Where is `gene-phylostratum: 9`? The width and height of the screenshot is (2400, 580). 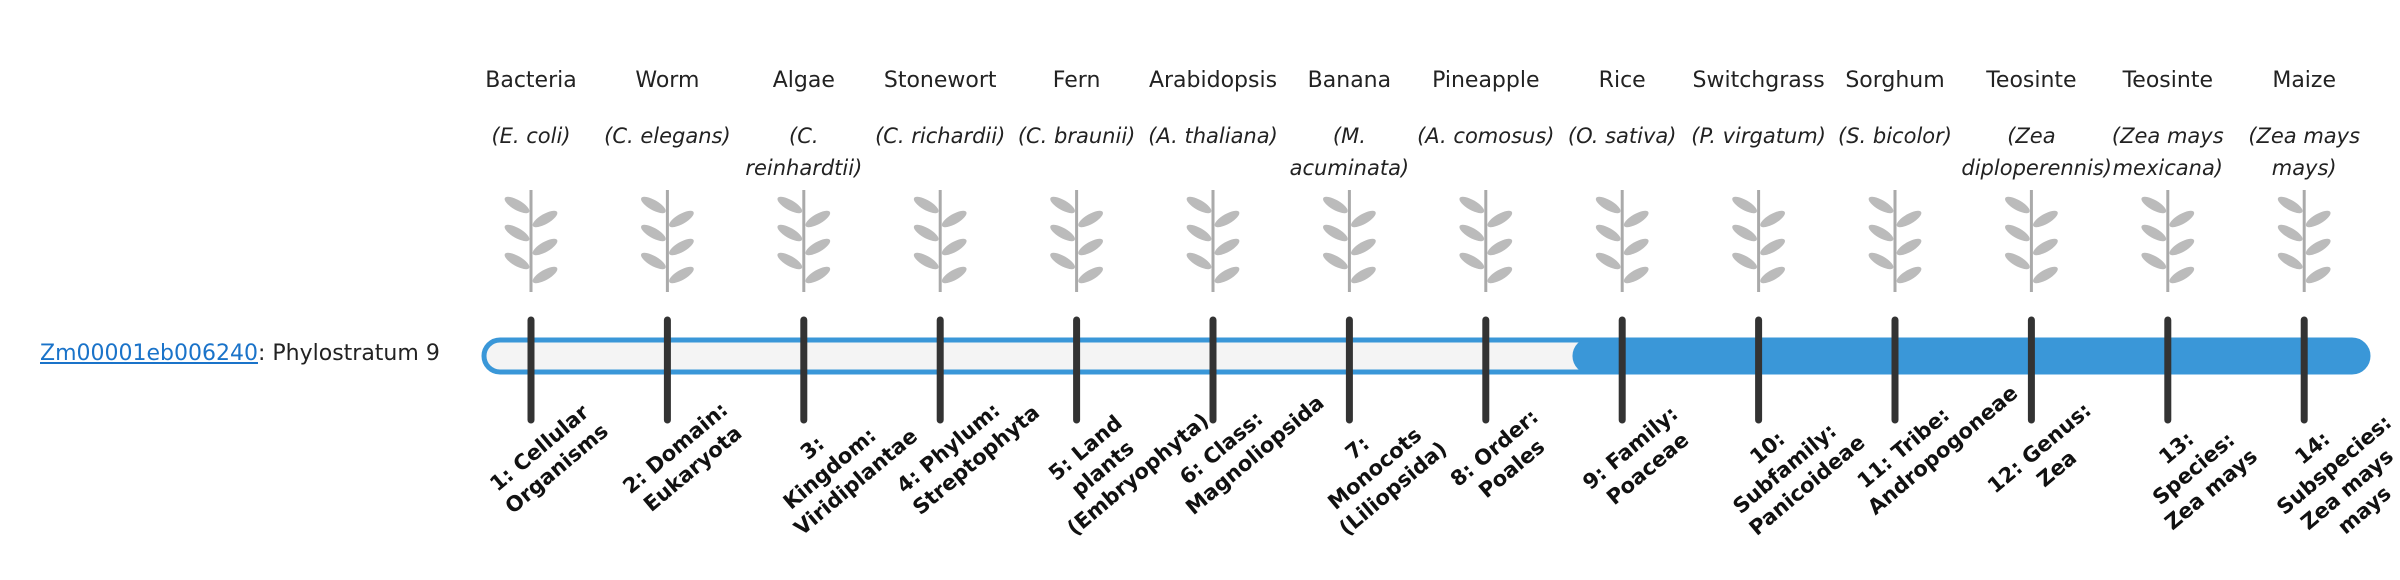
gene-phylostratum: 9 is located at coordinates (432, 353).